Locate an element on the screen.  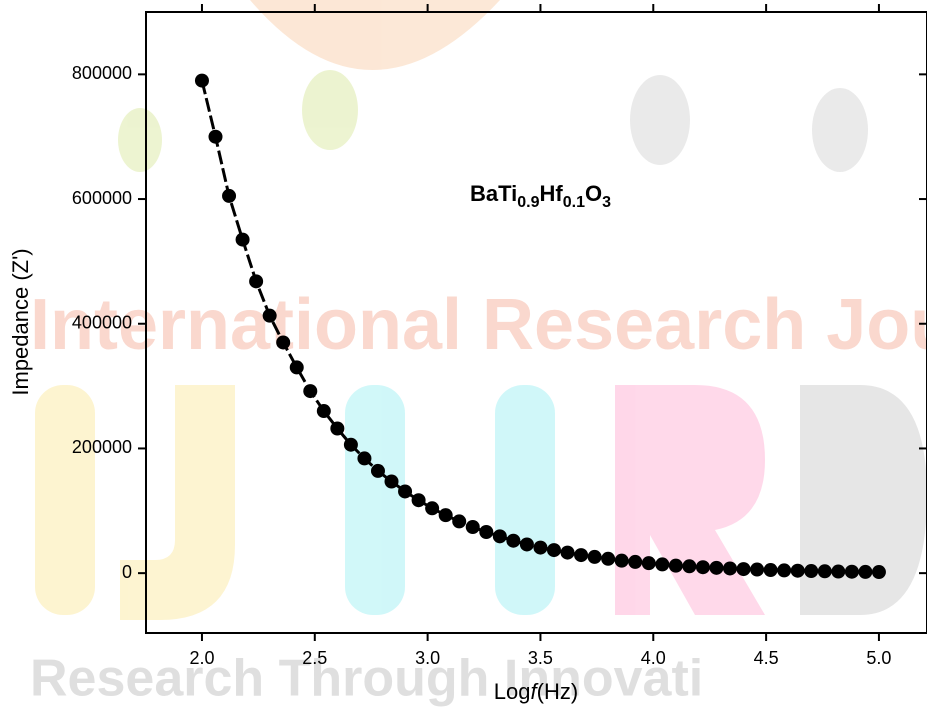
x-axis-label: Logf(Hz) is located at coordinates (536, 691).